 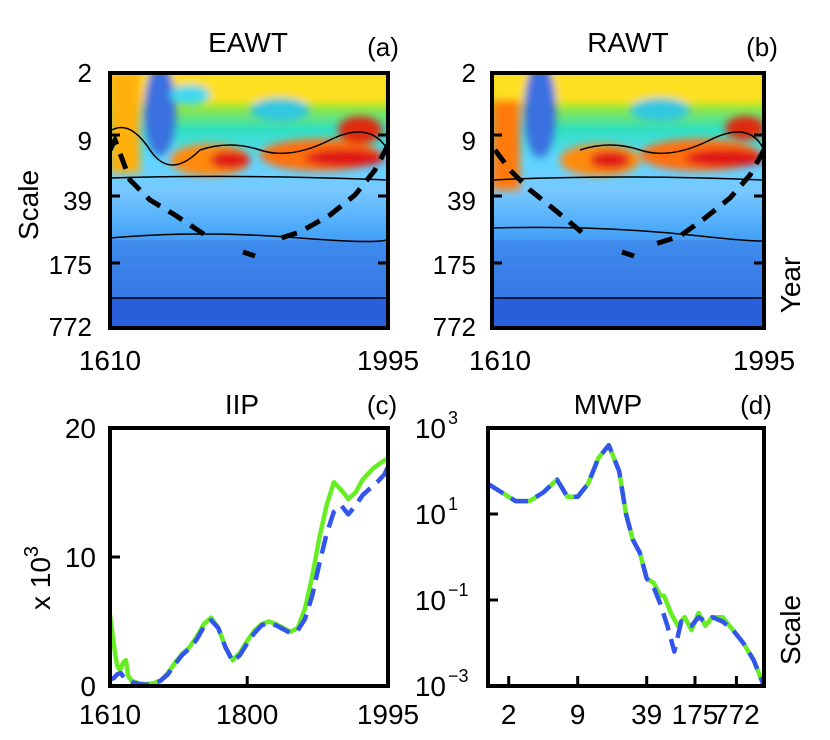 What do you see at coordinates (453, 504) in the screenshot?
I see `ytick-exponent: 1` at bounding box center [453, 504].